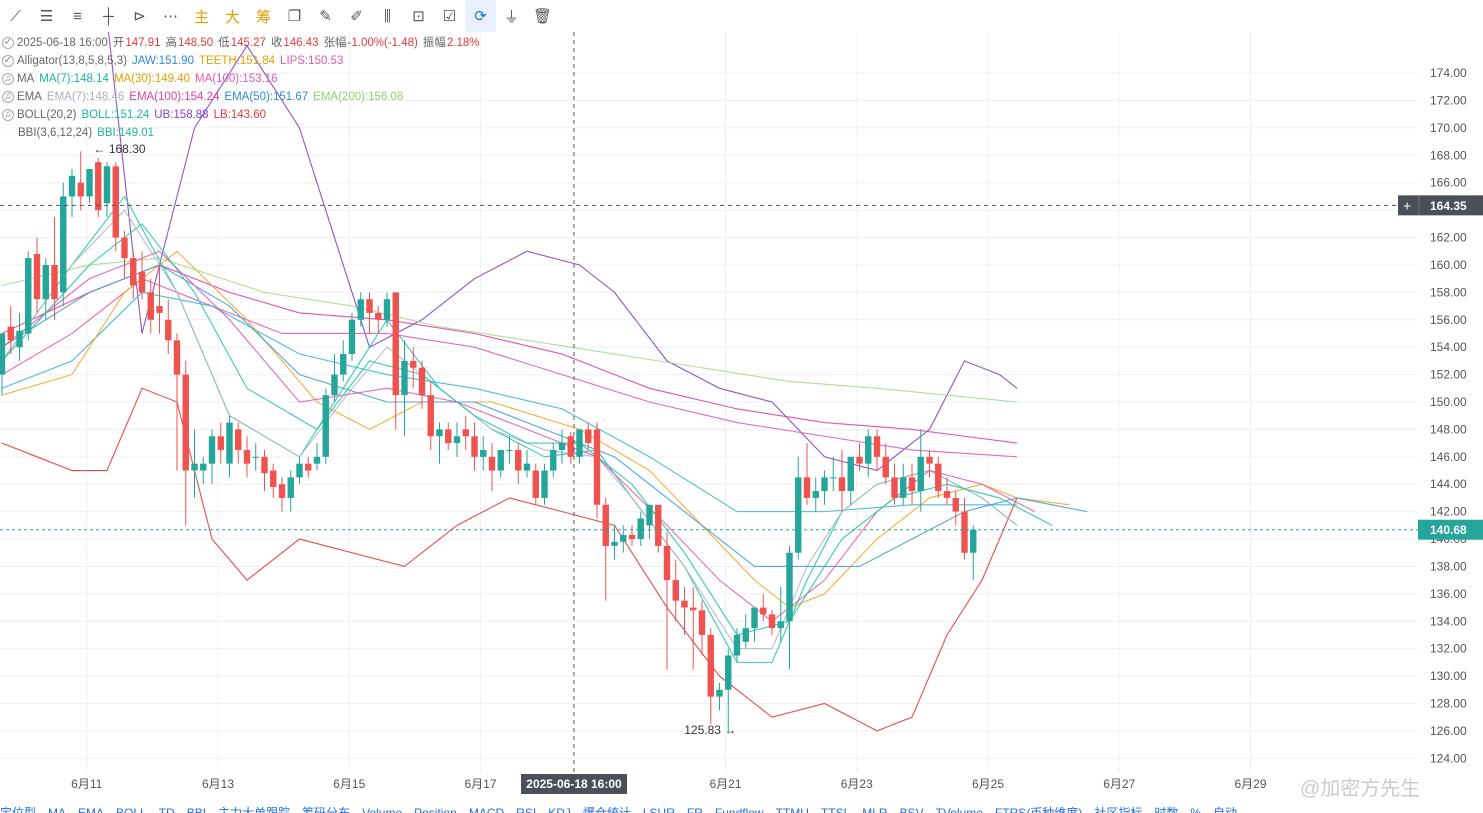 The height and width of the screenshot is (813, 1483). I want to click on tab-ma: MA, so click(57, 809).